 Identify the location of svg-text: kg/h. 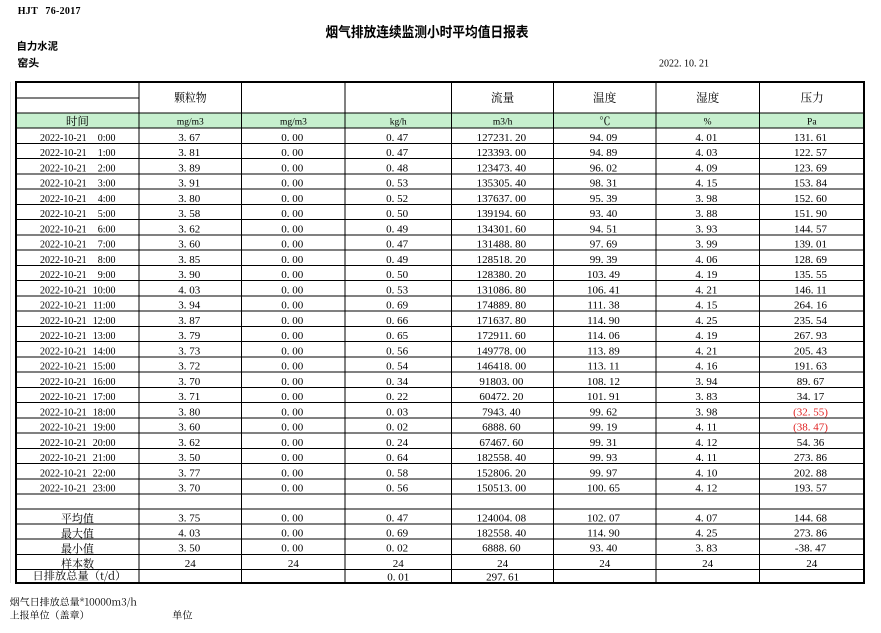
(398, 122).